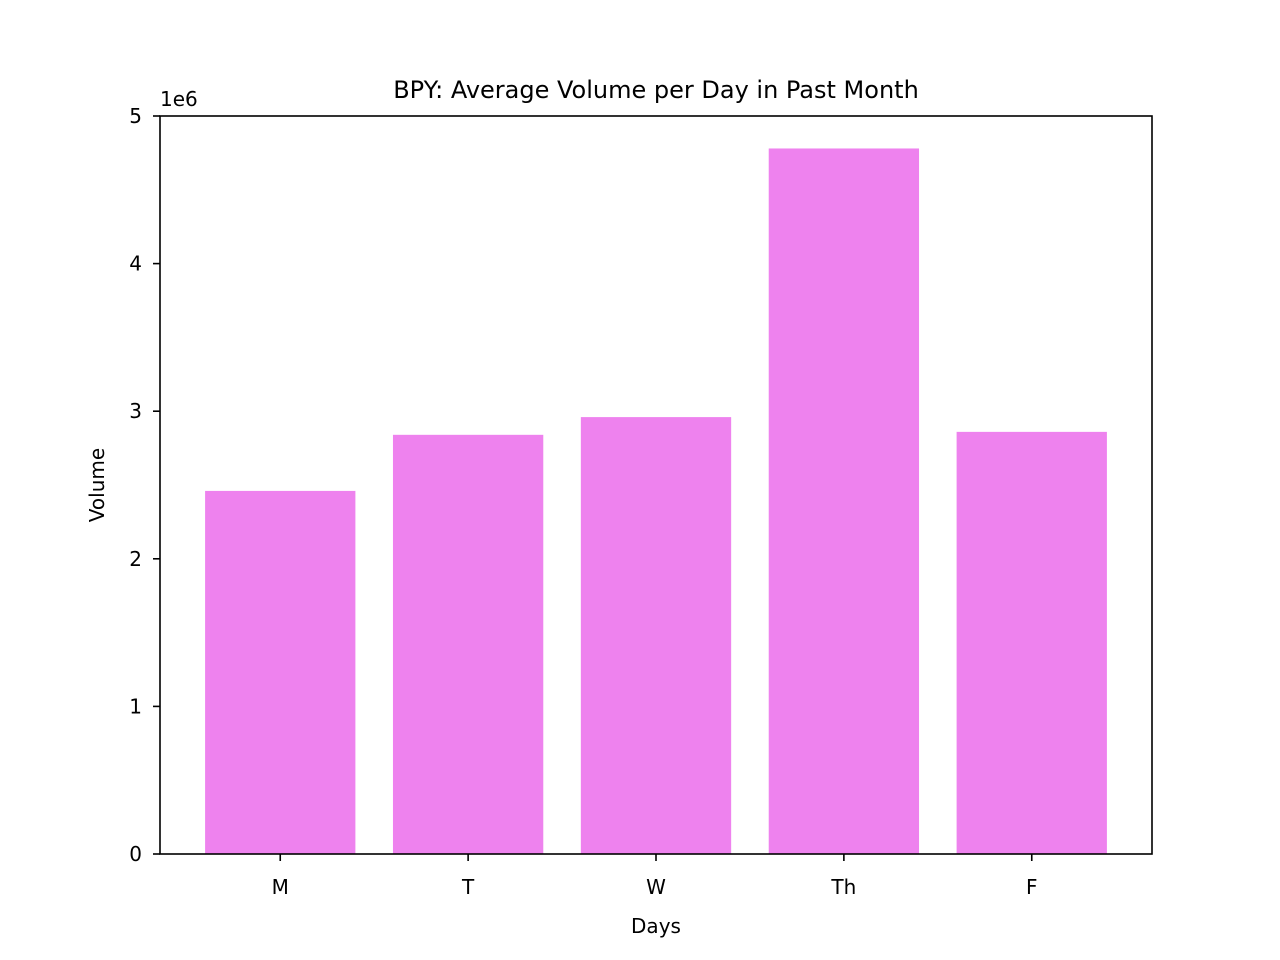 The height and width of the screenshot is (960, 1280). What do you see at coordinates (1031, 642) in the screenshot?
I see `bar-f` at bounding box center [1031, 642].